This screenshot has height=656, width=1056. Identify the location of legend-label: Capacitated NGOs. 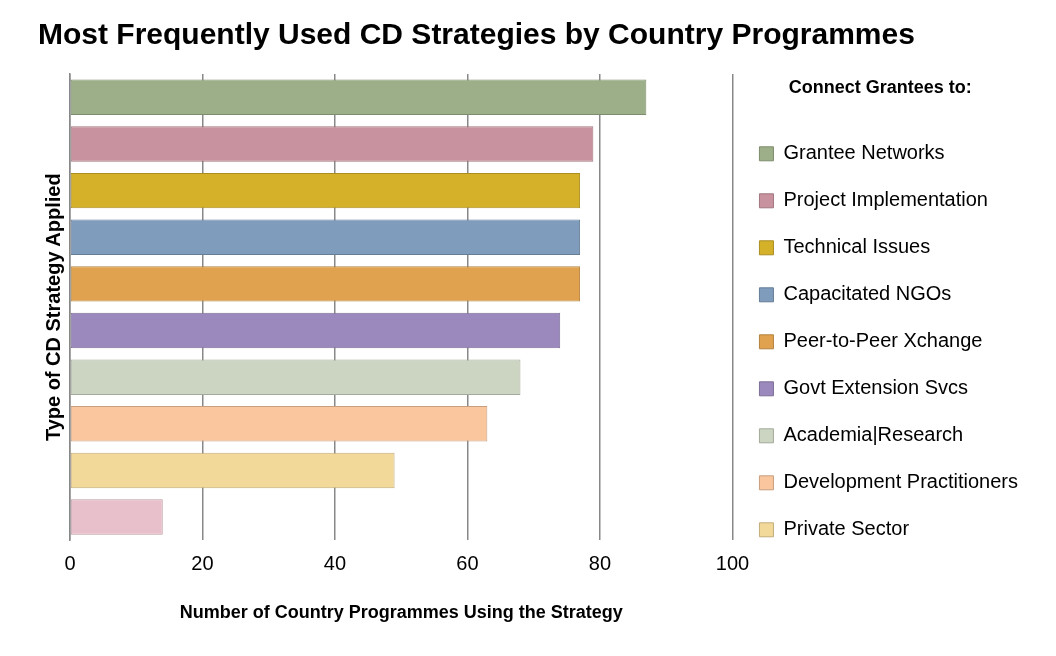
(867, 293).